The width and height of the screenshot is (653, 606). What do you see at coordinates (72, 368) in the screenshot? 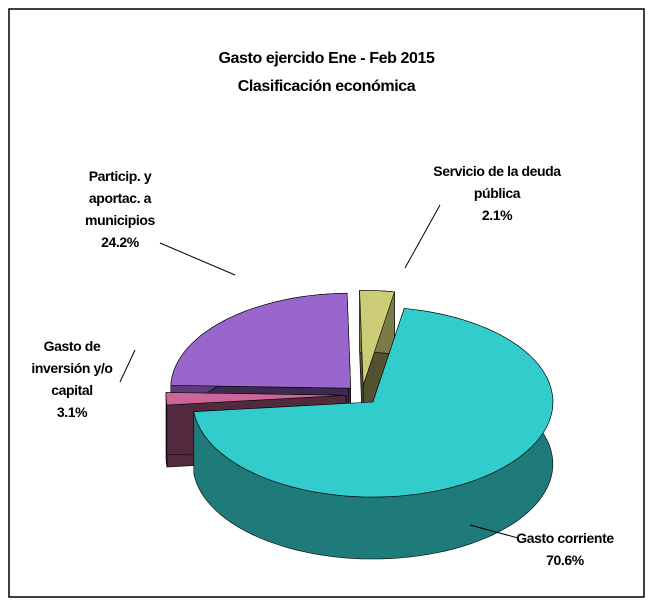
I see `category-label: Gasto de inversión y/o capital` at bounding box center [72, 368].